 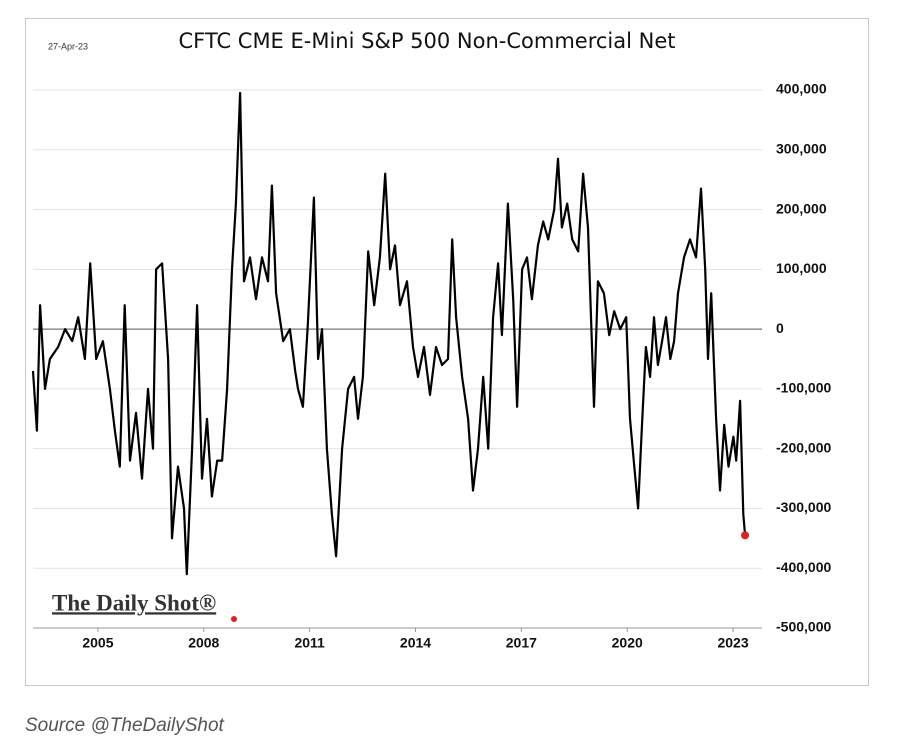 I want to click on x-tick-label: 2005, so click(x=97, y=643).